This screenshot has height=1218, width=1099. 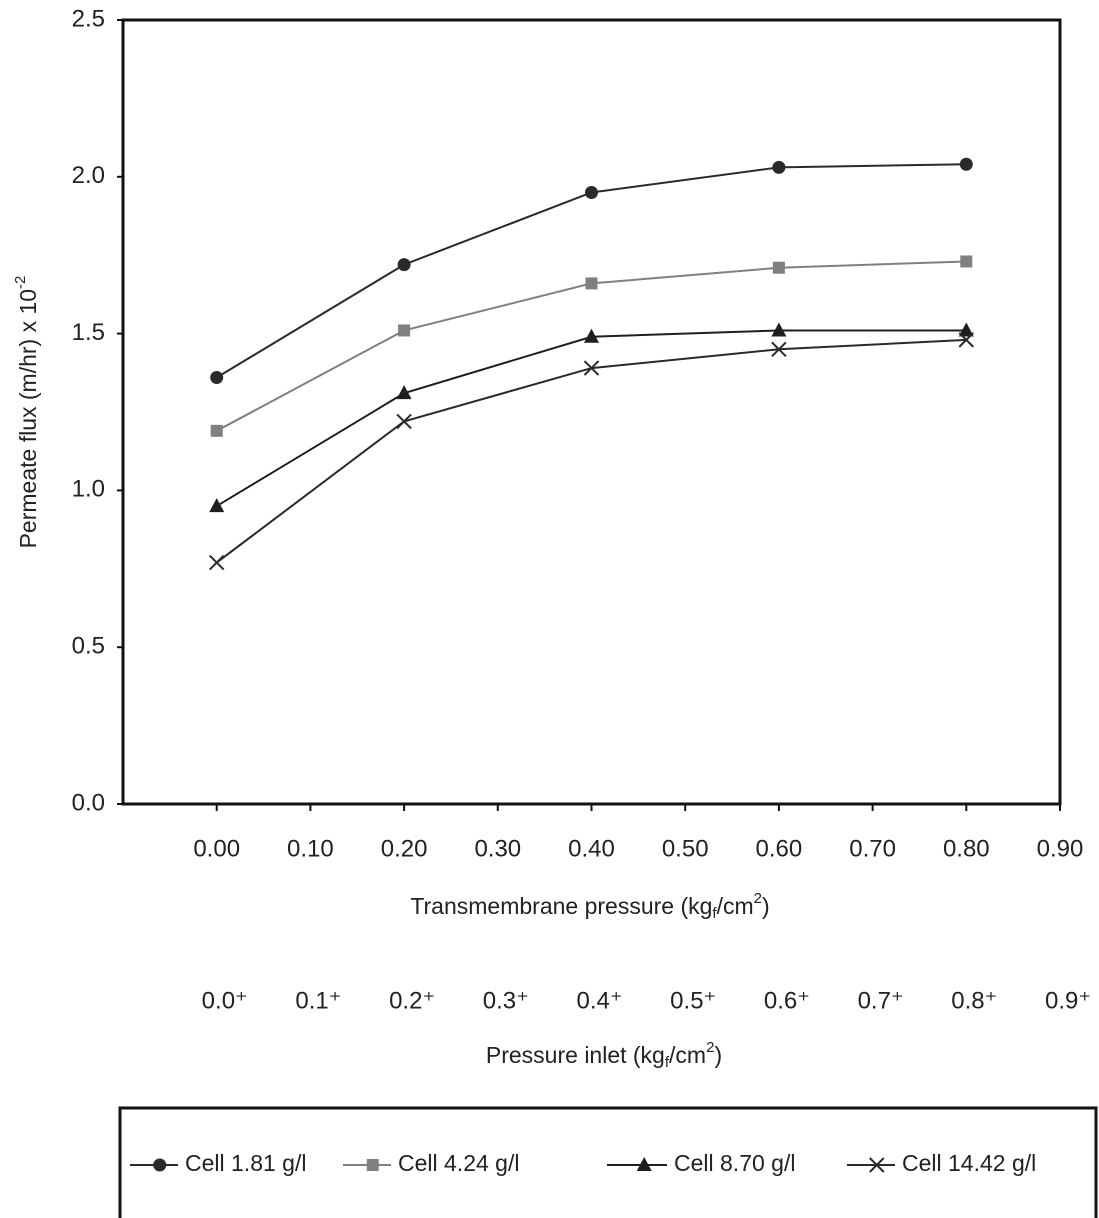 What do you see at coordinates (245, 1163) in the screenshot?
I see `legend-label: Cell 1.81 g/l` at bounding box center [245, 1163].